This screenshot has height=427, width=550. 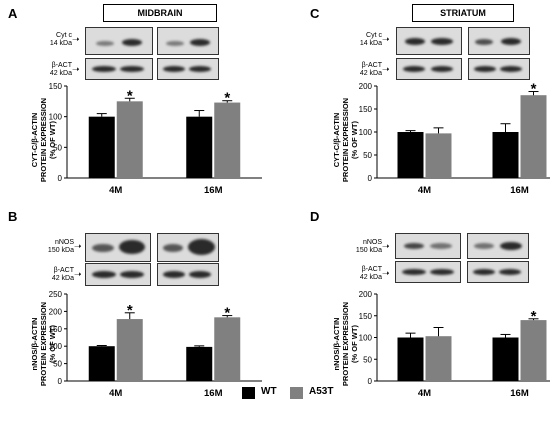 I want to click on y-tick-label: 250, so click(x=56, y=294).